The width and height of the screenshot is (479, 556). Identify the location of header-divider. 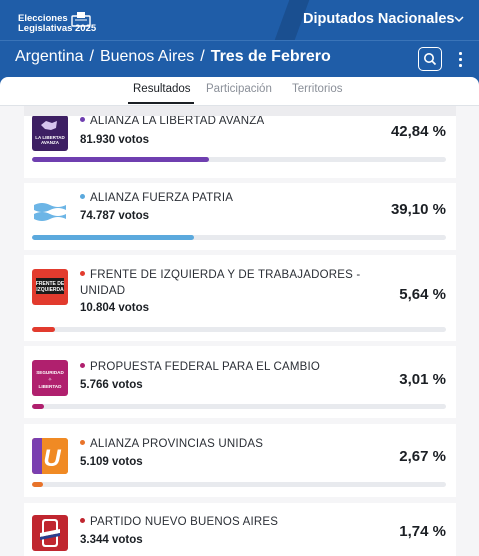
(239, 40).